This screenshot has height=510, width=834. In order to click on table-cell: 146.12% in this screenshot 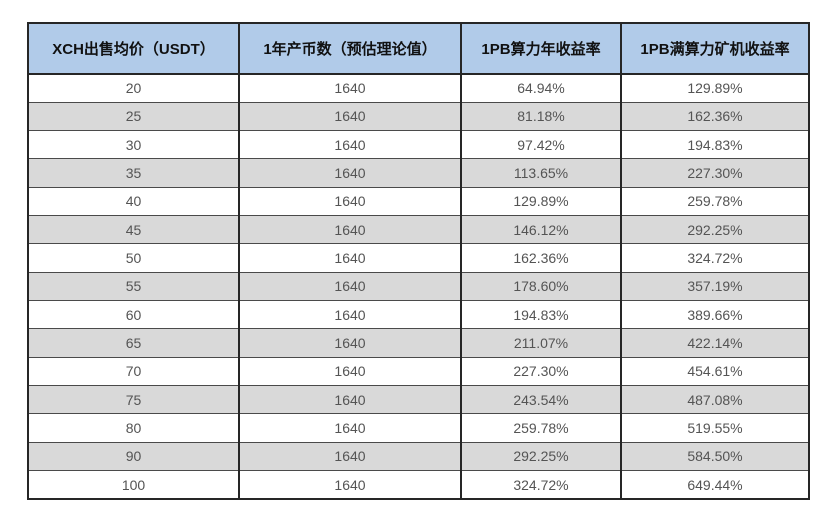, I will do `click(541, 230)`.